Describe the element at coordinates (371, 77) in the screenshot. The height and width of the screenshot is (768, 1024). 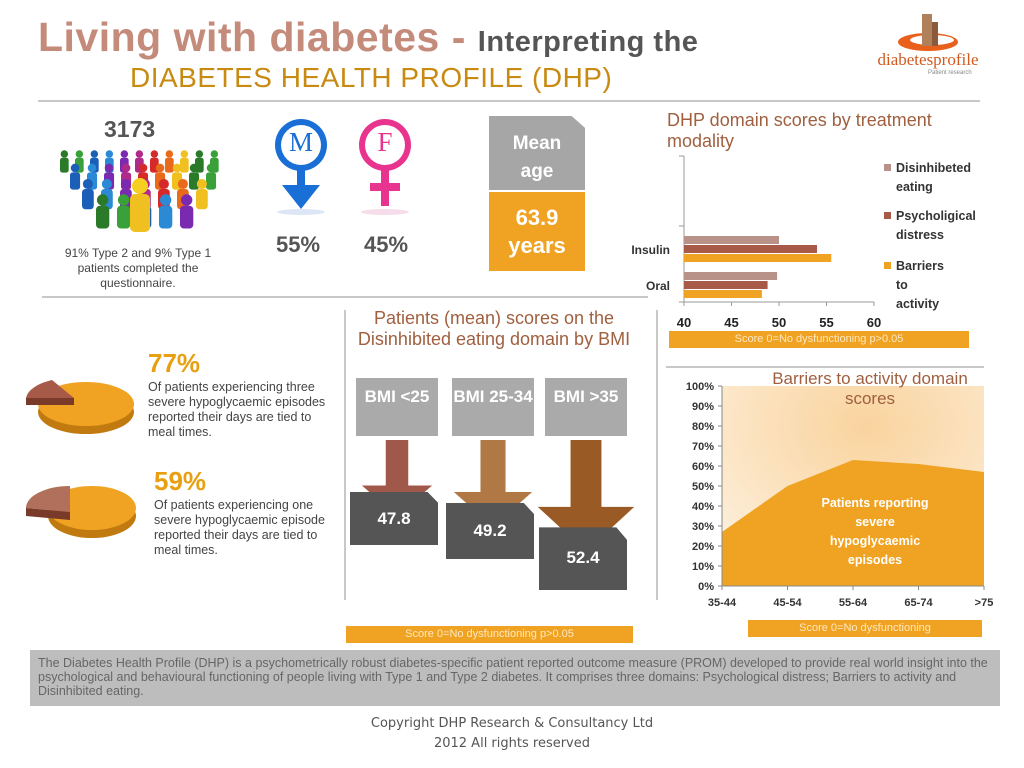
I see `page-subtitle: DIABETES HEALTH PROFILE (DHP)` at that location.